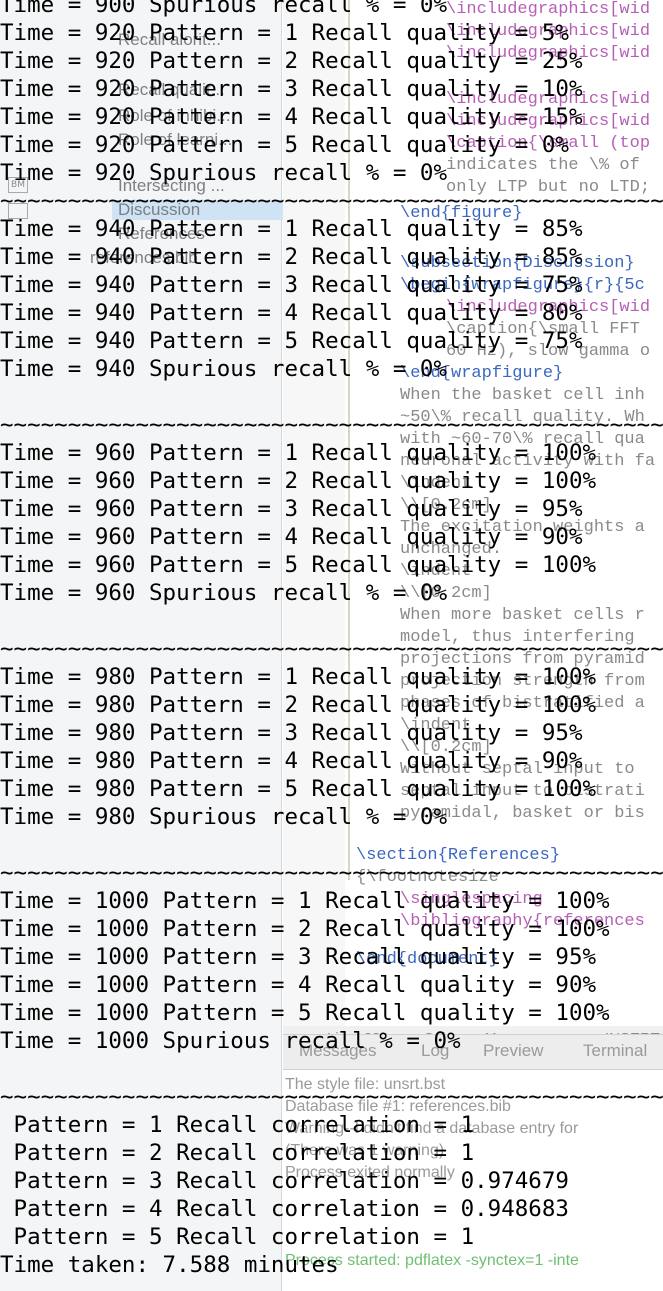 Image resolution: width=663 pixels, height=1291 pixels. Describe the element at coordinates (522, 813) in the screenshot. I see `editor-line: pyramidal, basket or bis` at that location.